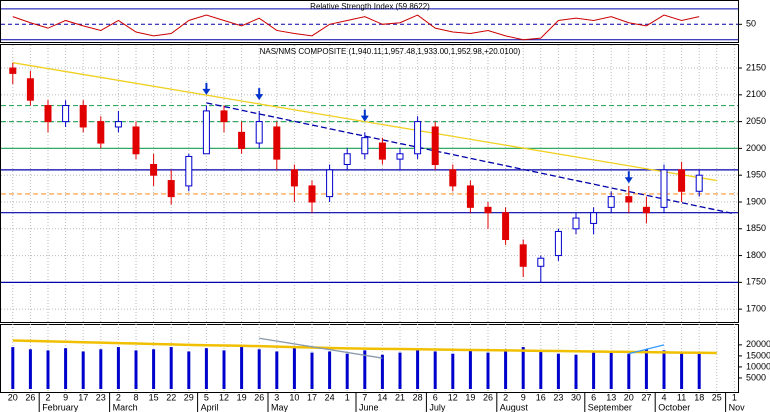 The image size is (770, 412). Describe the element at coordinates (276, 397) in the screenshot. I see `x-tick-label: 3` at that location.